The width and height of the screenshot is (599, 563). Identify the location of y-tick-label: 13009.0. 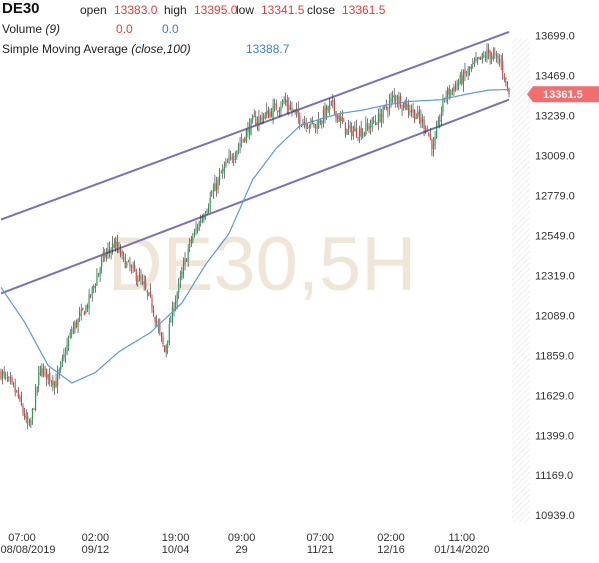
(555, 156).